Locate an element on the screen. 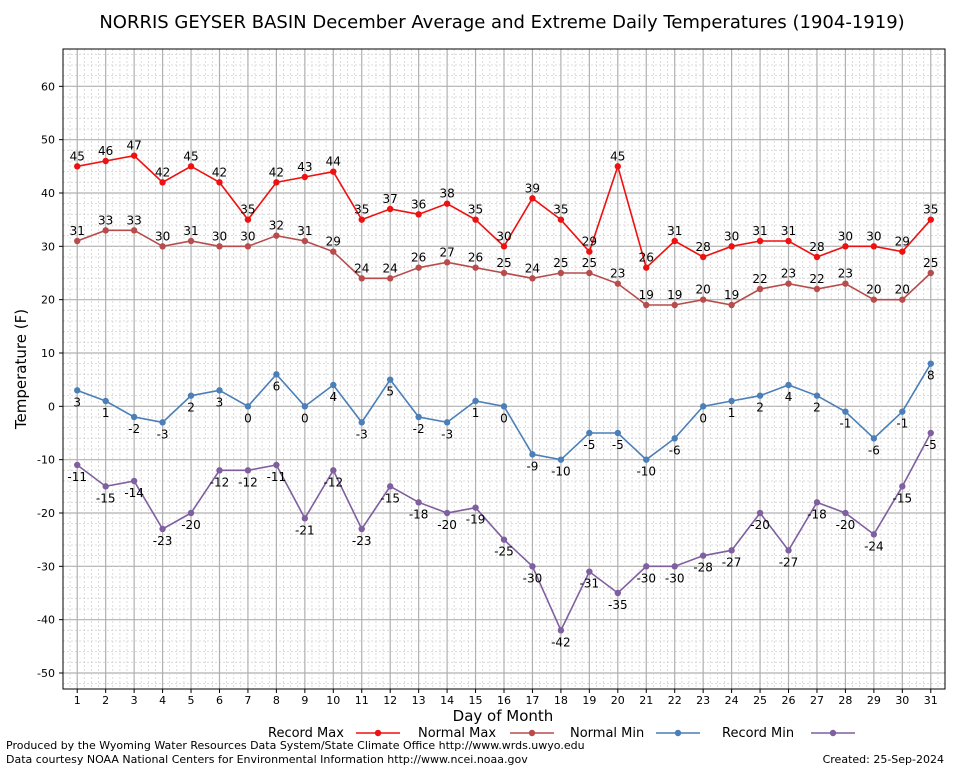  y-axis-label: Temperature (F) is located at coordinates (21, 369).